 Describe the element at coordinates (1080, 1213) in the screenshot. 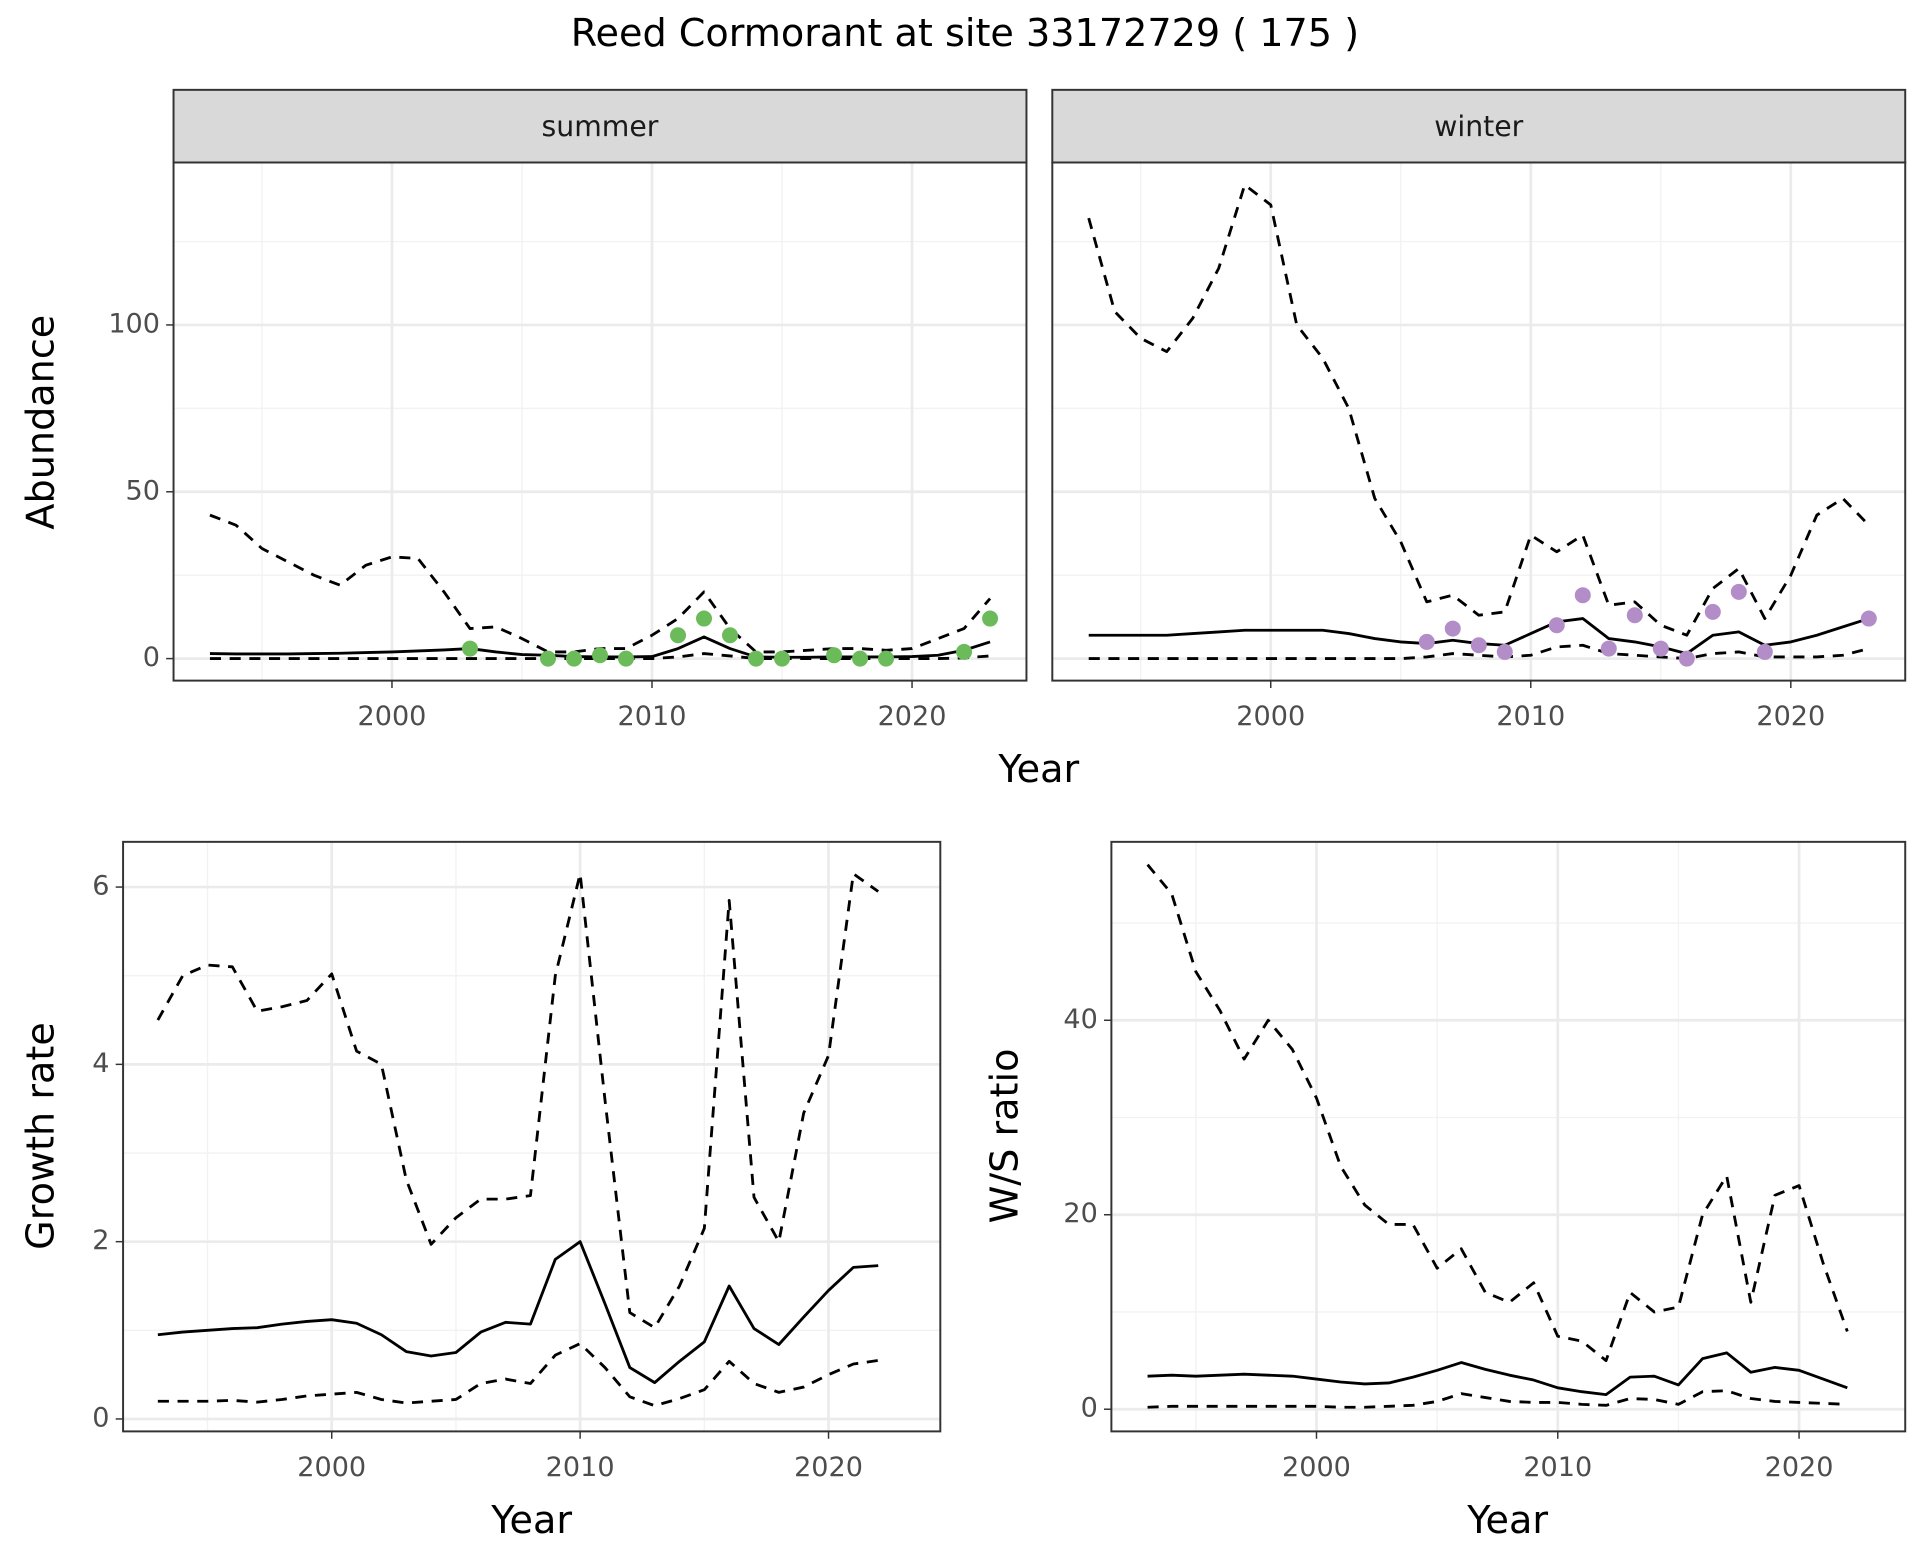

I see `y-tick-label: 20` at that location.